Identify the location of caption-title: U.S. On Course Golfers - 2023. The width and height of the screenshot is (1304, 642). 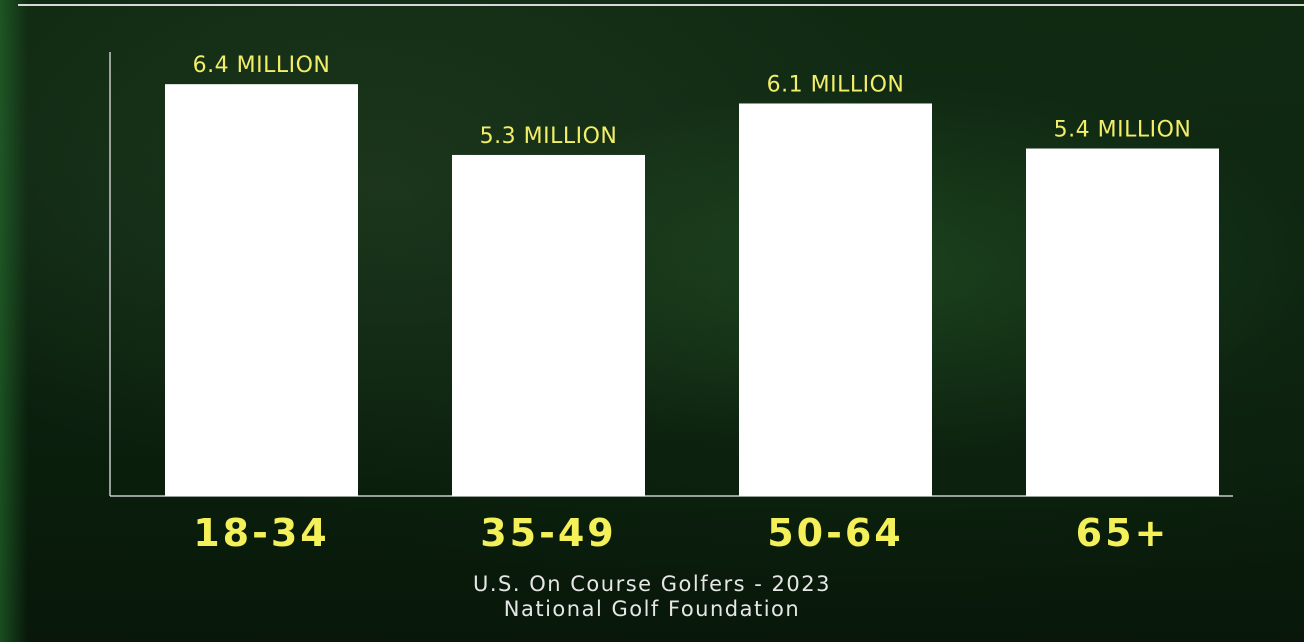
(652, 584).